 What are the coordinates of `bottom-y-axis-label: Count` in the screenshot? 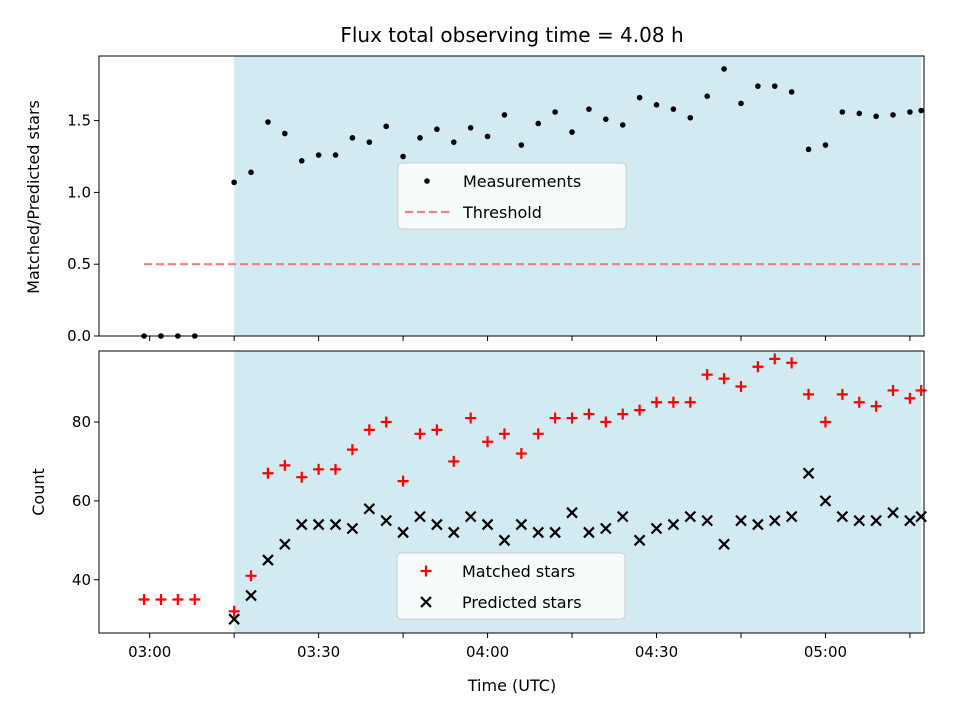 It's located at (38, 492).